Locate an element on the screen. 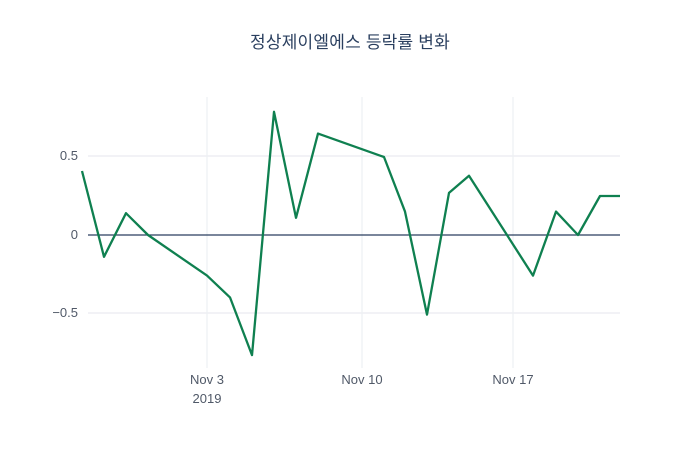 The image size is (700, 450). xtick-label-nov-10: Nov 10 is located at coordinates (362, 379).